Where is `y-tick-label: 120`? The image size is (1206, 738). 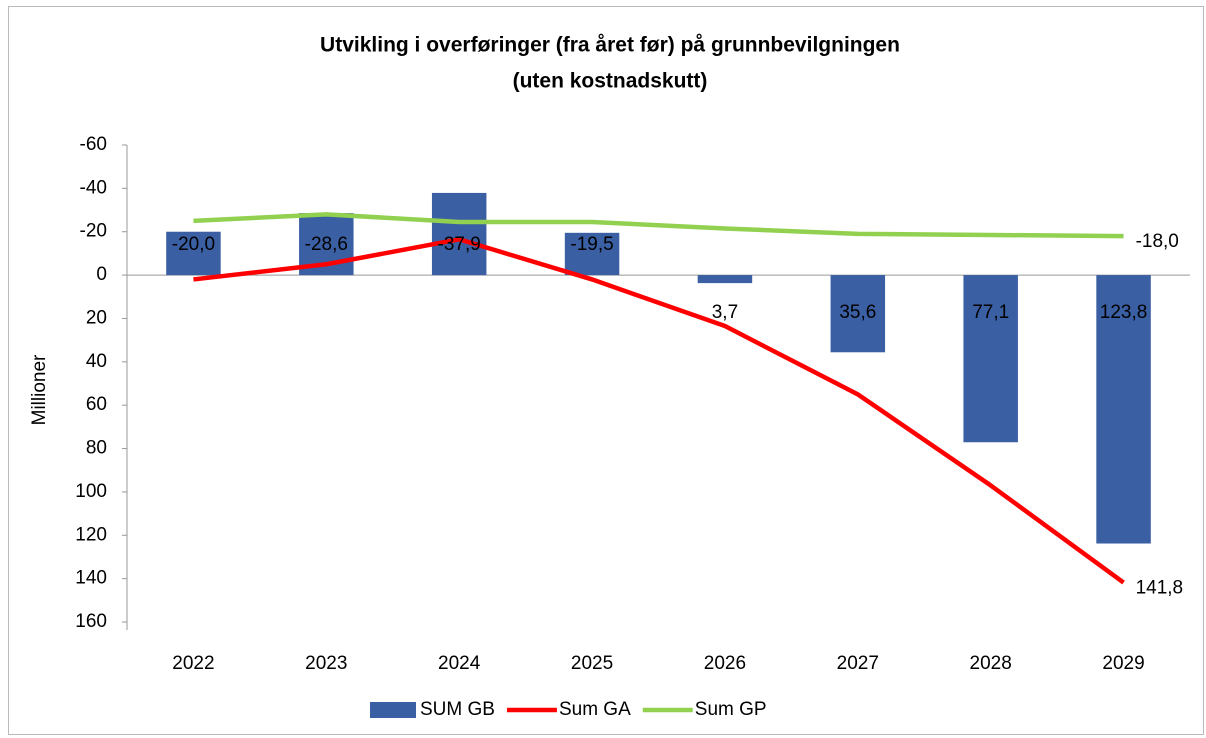 y-tick-label: 120 is located at coordinates (91, 534).